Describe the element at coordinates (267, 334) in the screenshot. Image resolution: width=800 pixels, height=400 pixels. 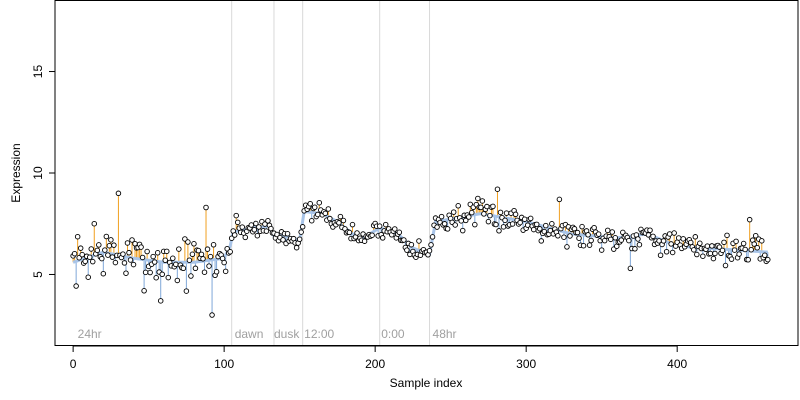
I see `annotation-labels: 24hr dawn dusk 12:00 0:00 48hr` at that location.